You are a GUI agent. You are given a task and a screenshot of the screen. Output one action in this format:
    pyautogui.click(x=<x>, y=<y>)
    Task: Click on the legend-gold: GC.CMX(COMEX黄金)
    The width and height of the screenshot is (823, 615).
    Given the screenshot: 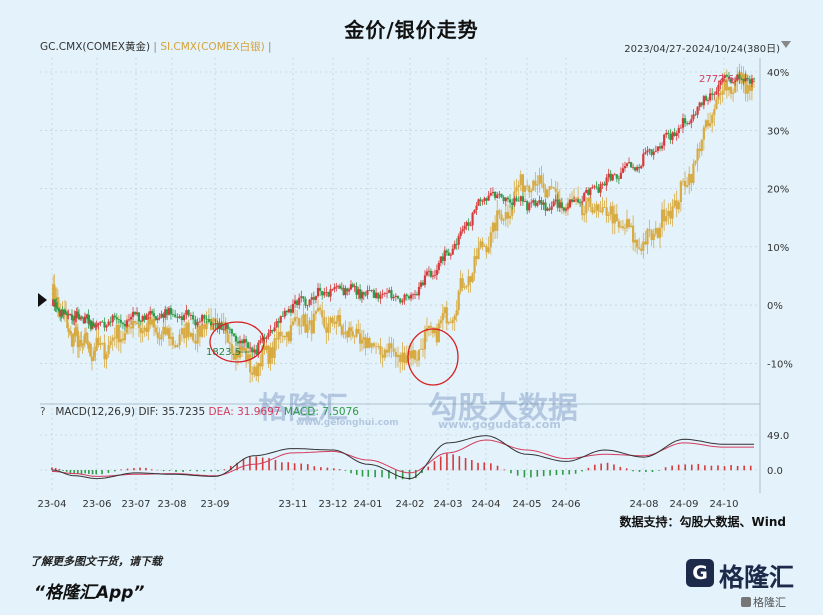 What is the action you would take?
    pyautogui.click(x=95, y=47)
    